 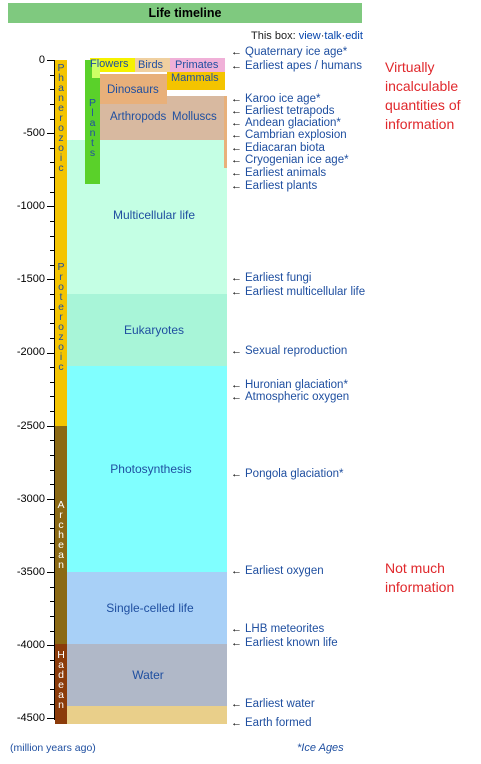 I want to click on dinosaurs-label: Dinosaurs, so click(x=133, y=90).